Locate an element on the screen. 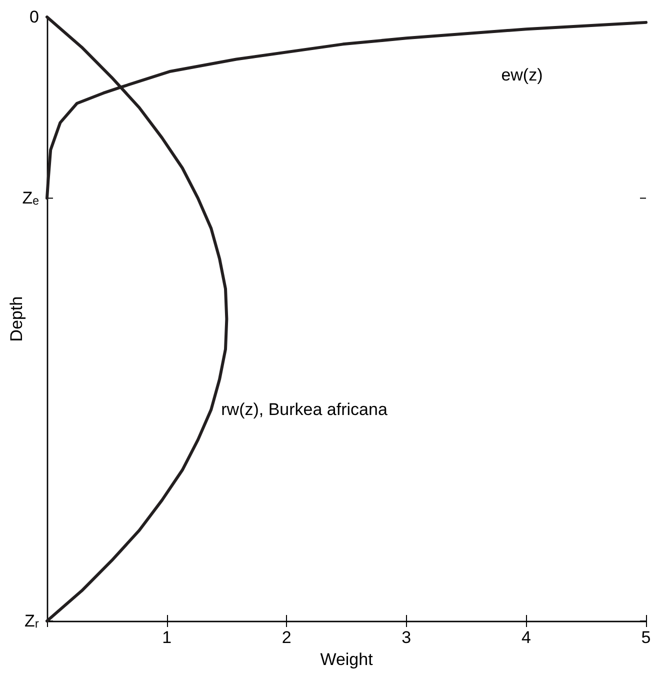  text: ew(z) is located at coordinates (522, 75).